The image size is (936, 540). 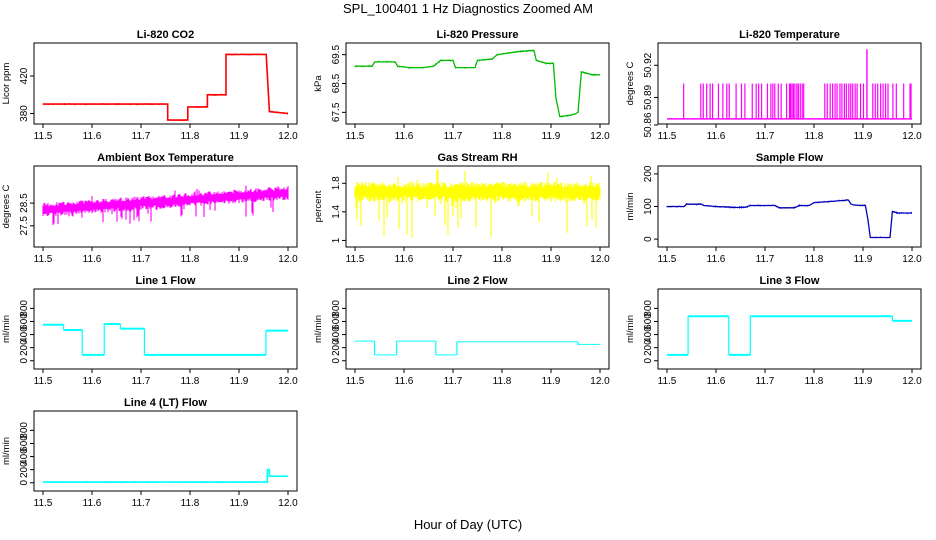 What do you see at coordinates (648, 173) in the screenshot?
I see `y-tick-label: 200` at bounding box center [648, 173].